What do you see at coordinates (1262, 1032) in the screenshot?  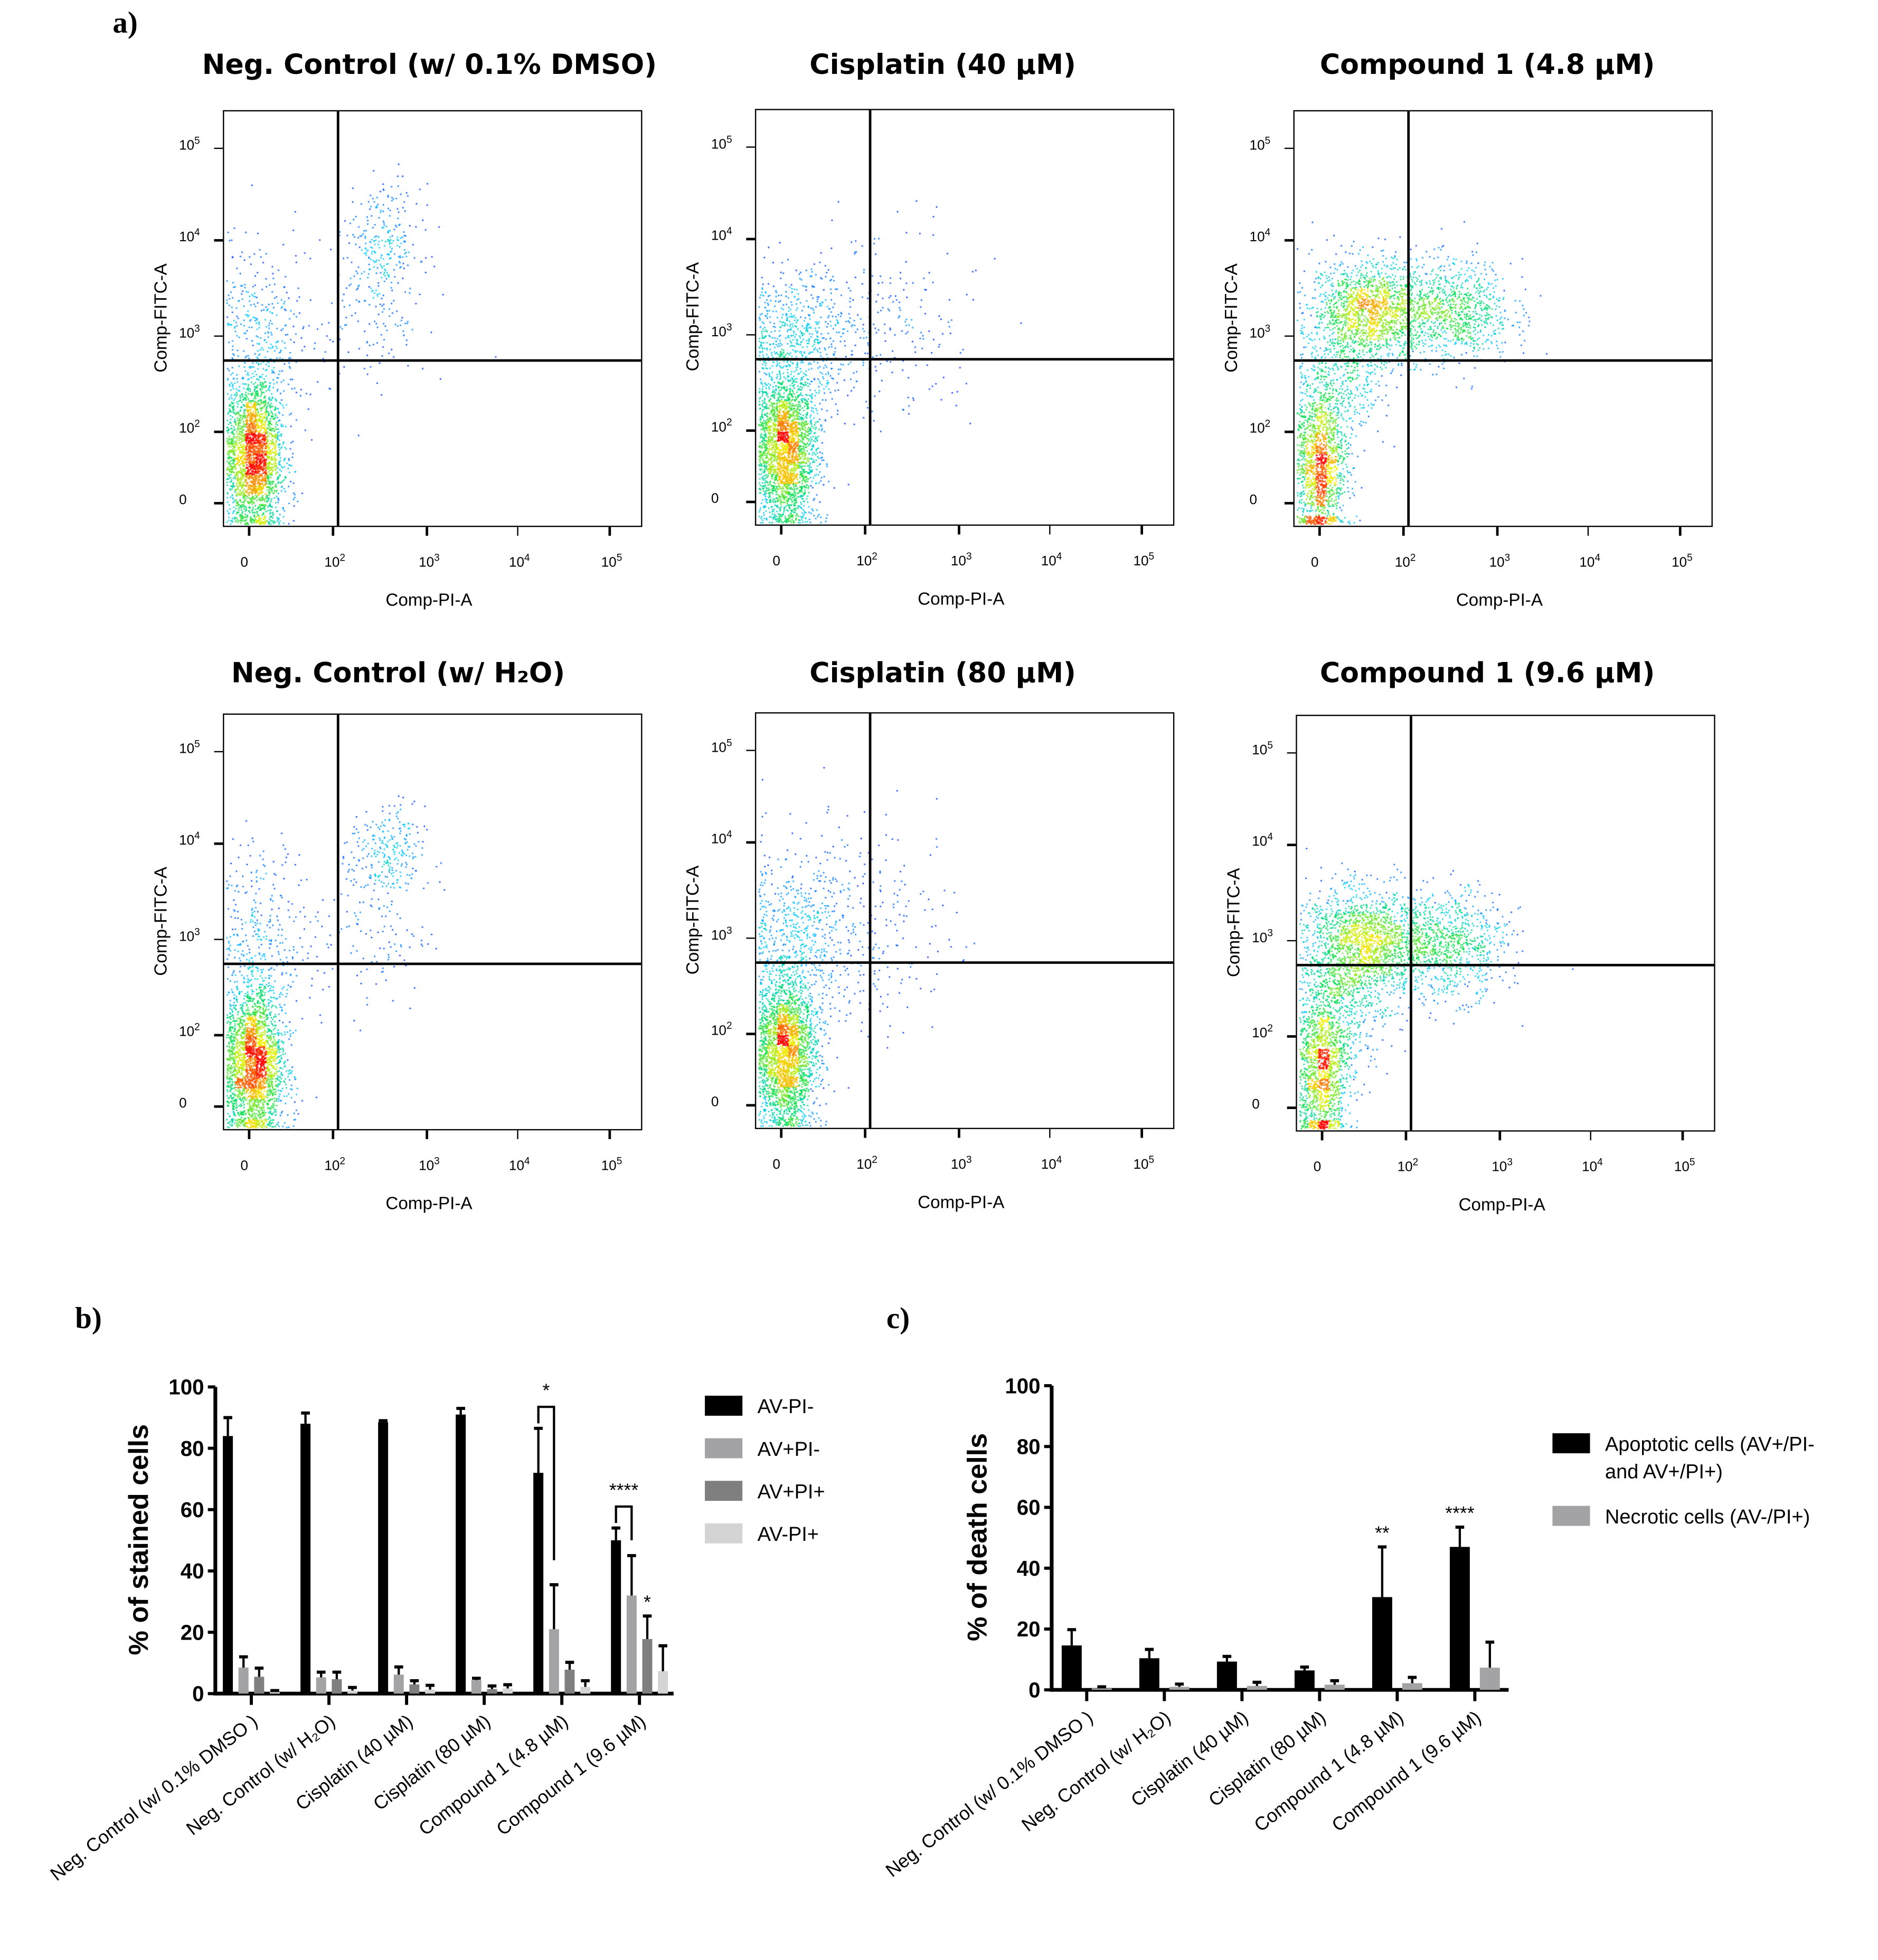 I see `y-tick-label: 10²` at bounding box center [1262, 1032].